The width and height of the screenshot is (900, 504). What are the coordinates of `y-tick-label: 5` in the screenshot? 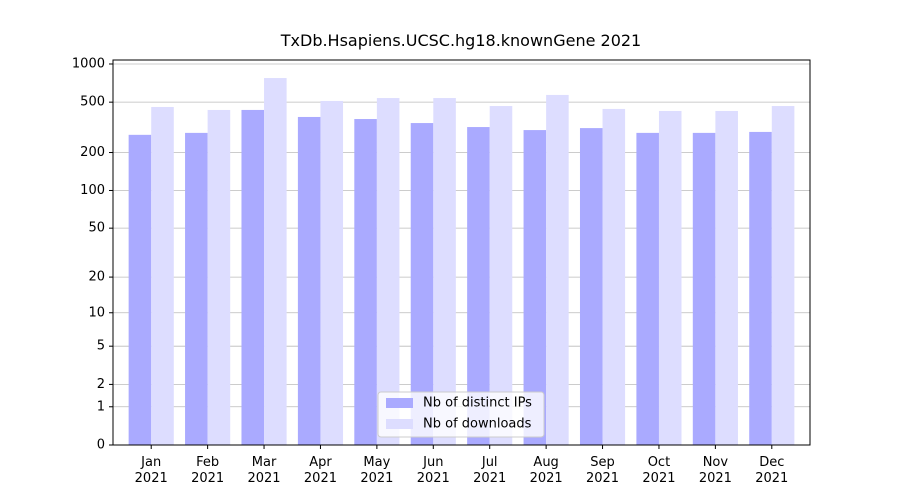 It's located at (101, 346).